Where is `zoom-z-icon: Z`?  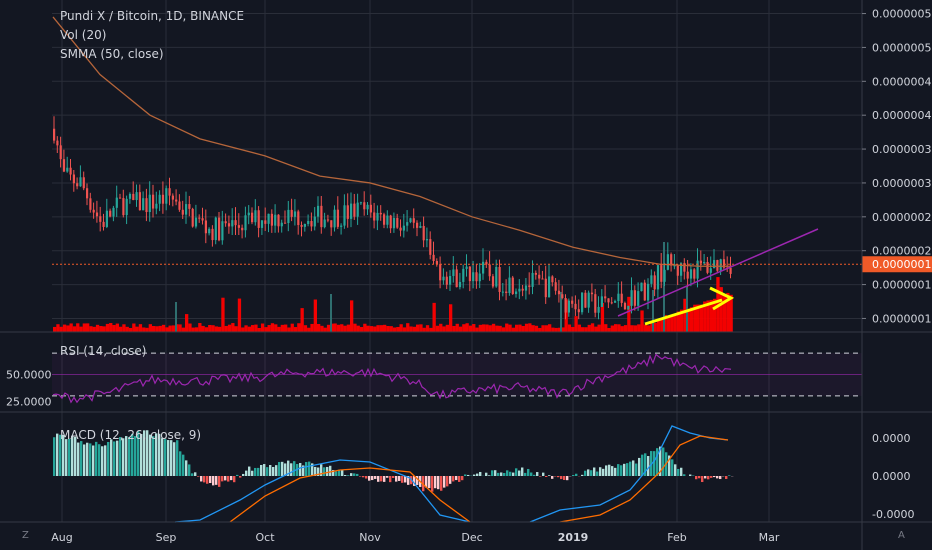
zoom-z-icon: Z is located at coordinates (25, 535).